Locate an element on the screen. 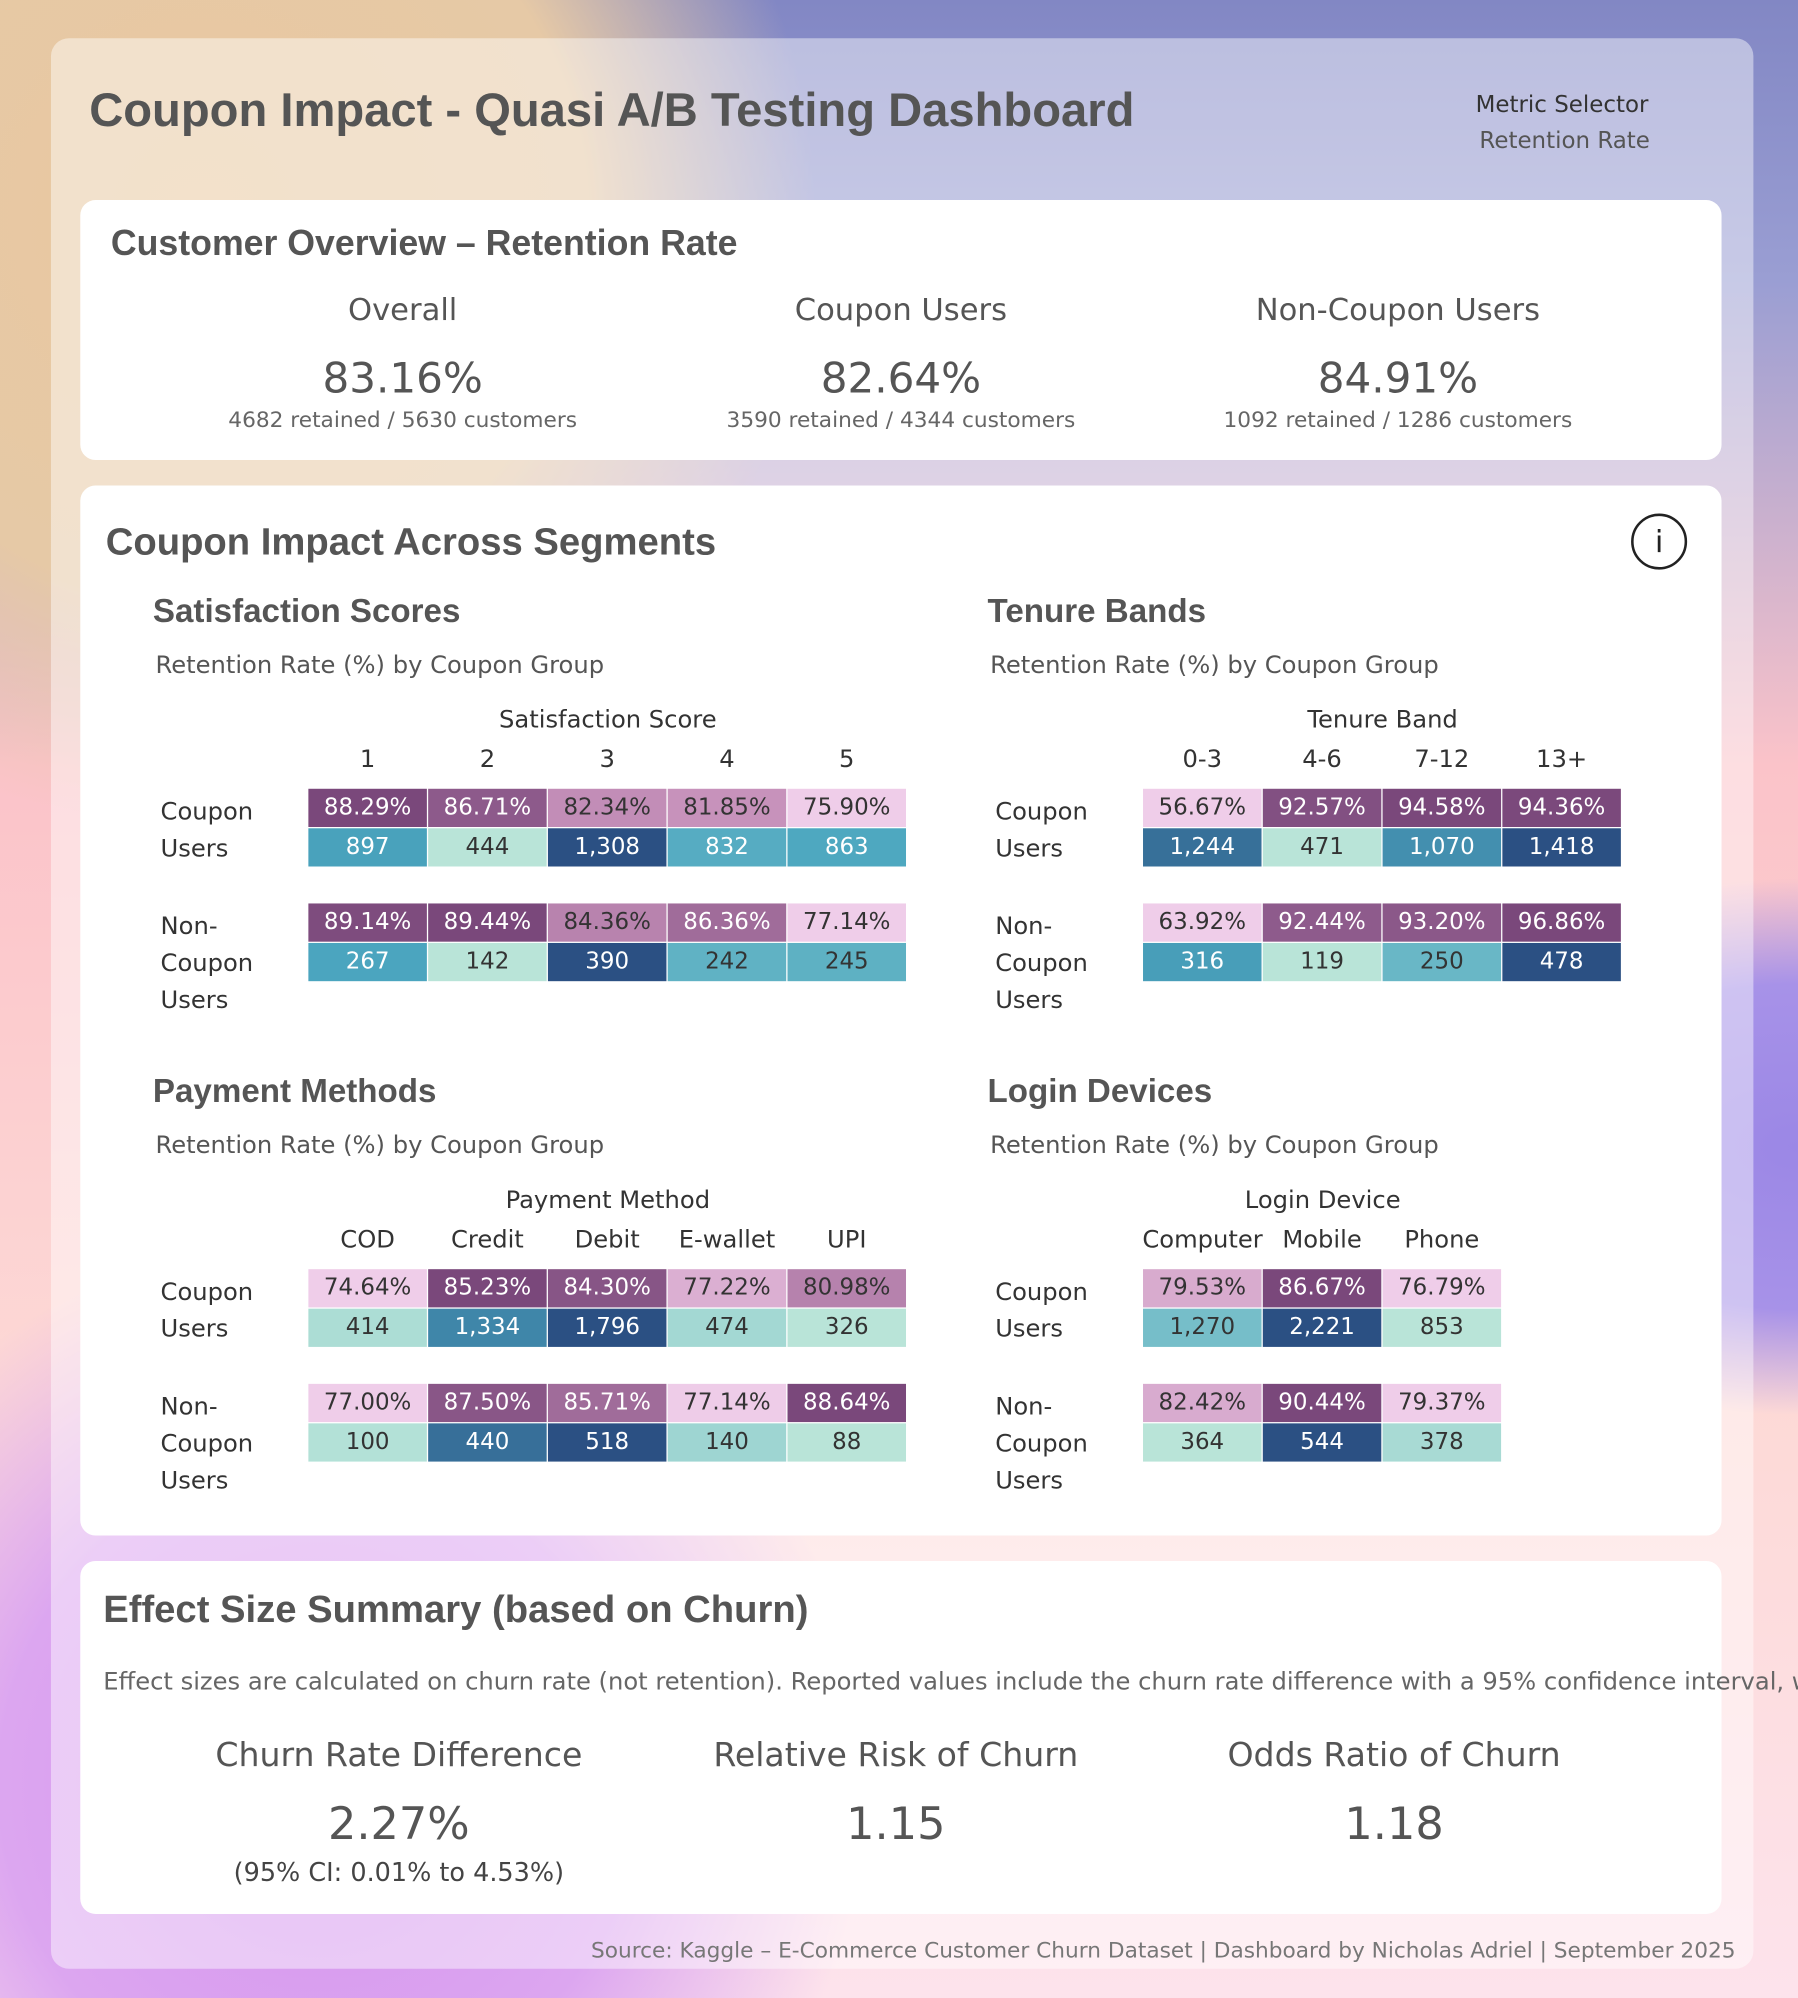 The height and width of the screenshot is (1998, 1798). rate-cell: 56.67% is located at coordinates (1202, 808).